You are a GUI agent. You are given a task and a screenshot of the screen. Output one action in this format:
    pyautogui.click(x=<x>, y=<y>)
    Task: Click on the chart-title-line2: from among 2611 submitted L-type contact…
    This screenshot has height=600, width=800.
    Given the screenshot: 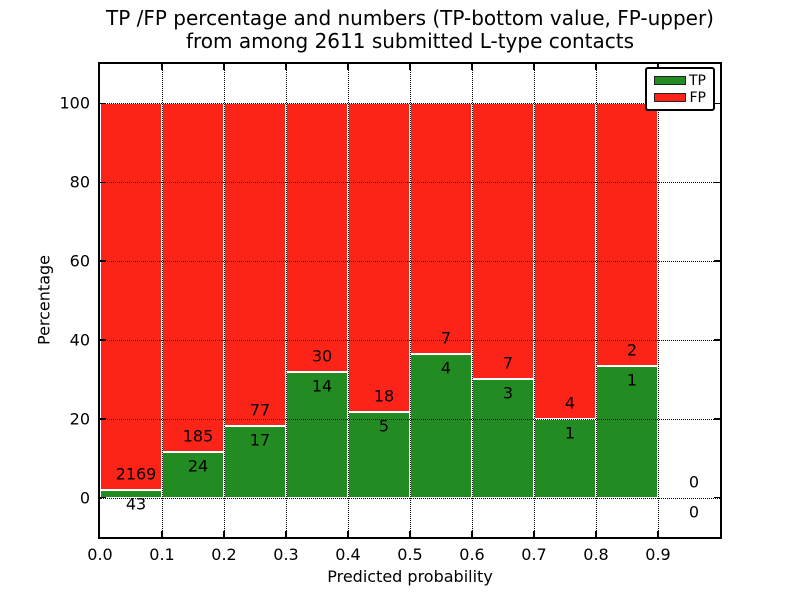 What is the action you would take?
    pyautogui.click(x=410, y=41)
    